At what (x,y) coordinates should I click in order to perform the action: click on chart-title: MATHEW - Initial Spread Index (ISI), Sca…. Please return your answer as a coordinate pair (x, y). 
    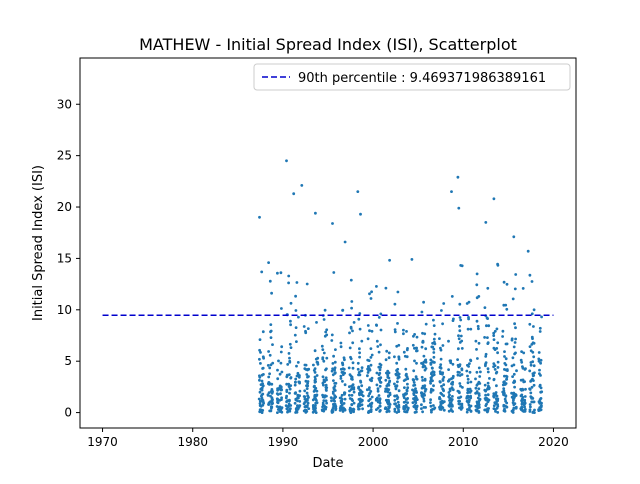
    Looking at the image, I should click on (328, 44).